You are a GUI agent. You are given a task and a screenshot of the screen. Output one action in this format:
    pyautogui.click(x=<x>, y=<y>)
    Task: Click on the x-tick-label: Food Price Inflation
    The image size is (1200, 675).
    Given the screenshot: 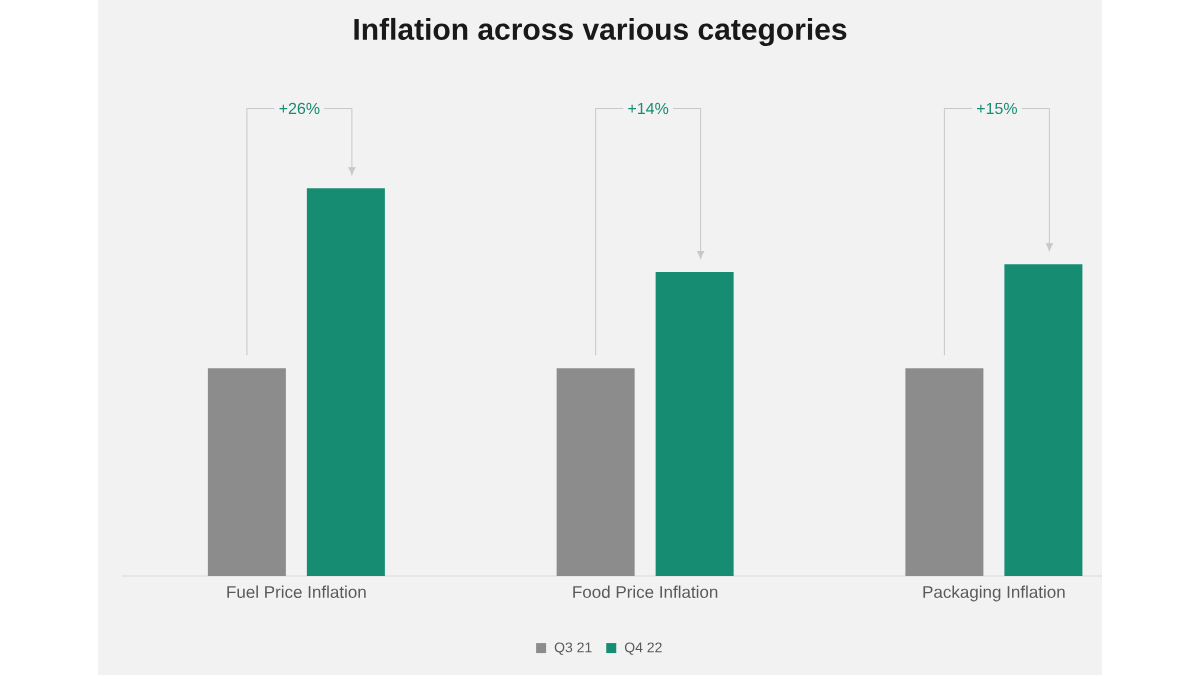 What is the action you would take?
    pyautogui.click(x=645, y=592)
    